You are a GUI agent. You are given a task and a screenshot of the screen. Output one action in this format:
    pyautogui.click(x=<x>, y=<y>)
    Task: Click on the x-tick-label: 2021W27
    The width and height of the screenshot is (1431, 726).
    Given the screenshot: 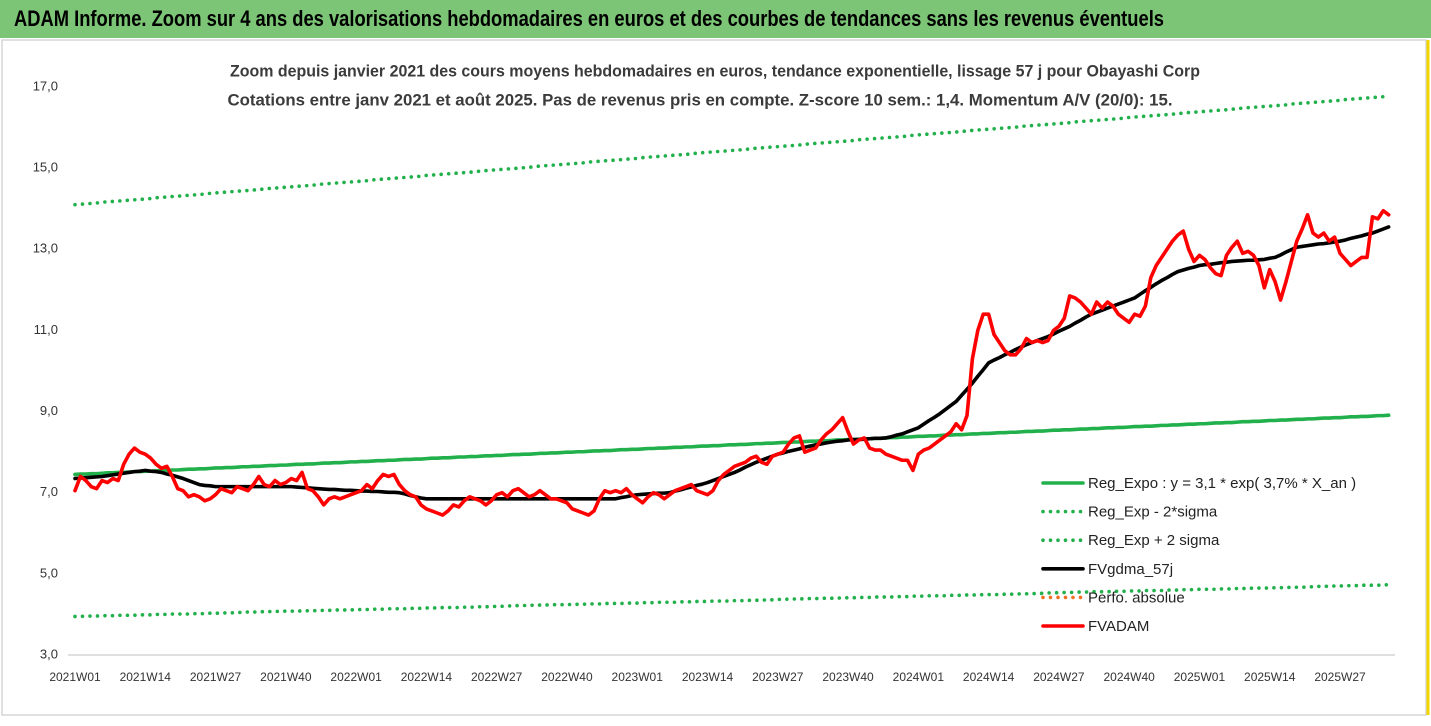 What is the action you would take?
    pyautogui.click(x=216, y=677)
    